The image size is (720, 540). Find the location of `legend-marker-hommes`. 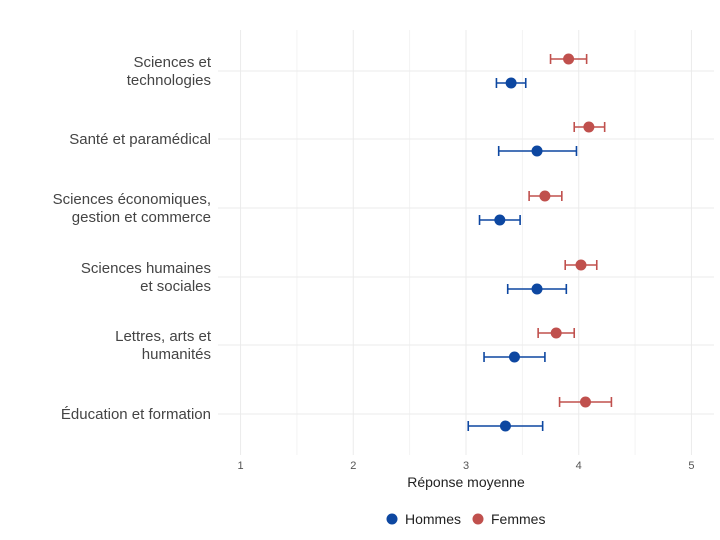

legend-marker-hommes is located at coordinates (392, 519).